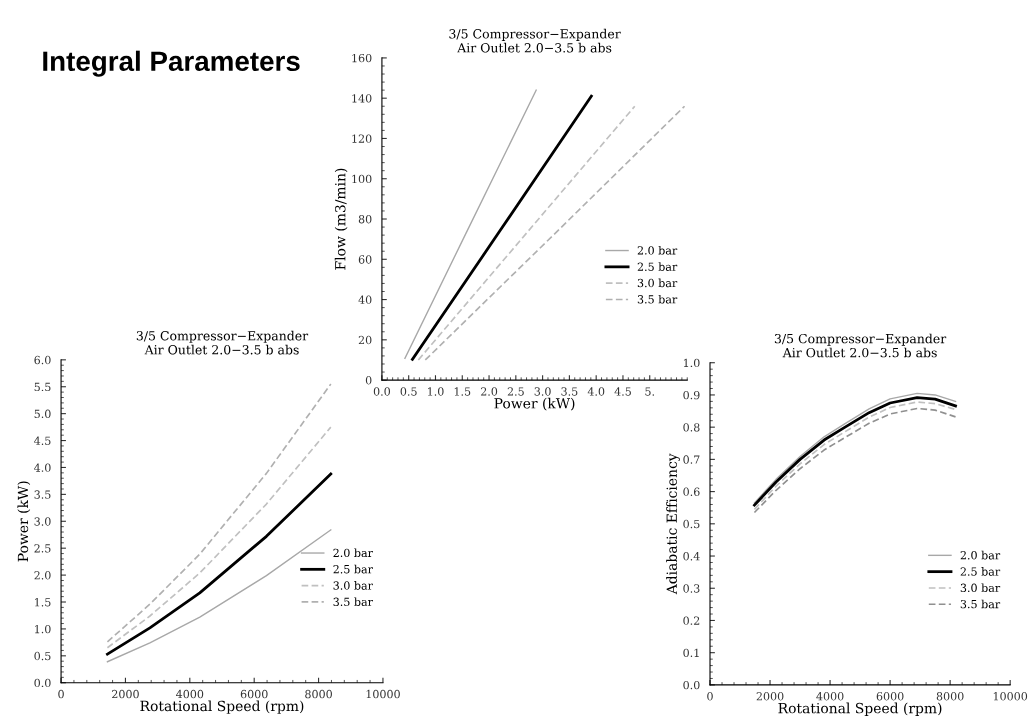 Image resolution: width=1035 pixels, height=724 pixels. What do you see at coordinates (365, 299) in the screenshot?
I see `y-tick-label: 40` at bounding box center [365, 299].